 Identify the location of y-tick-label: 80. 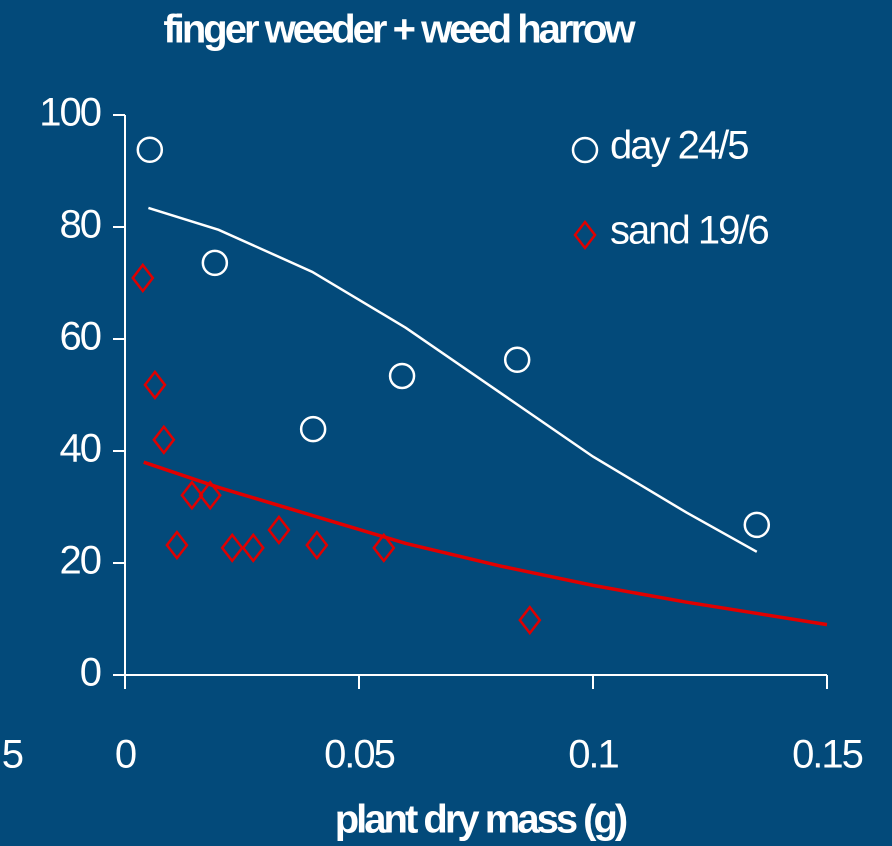
(80, 225).